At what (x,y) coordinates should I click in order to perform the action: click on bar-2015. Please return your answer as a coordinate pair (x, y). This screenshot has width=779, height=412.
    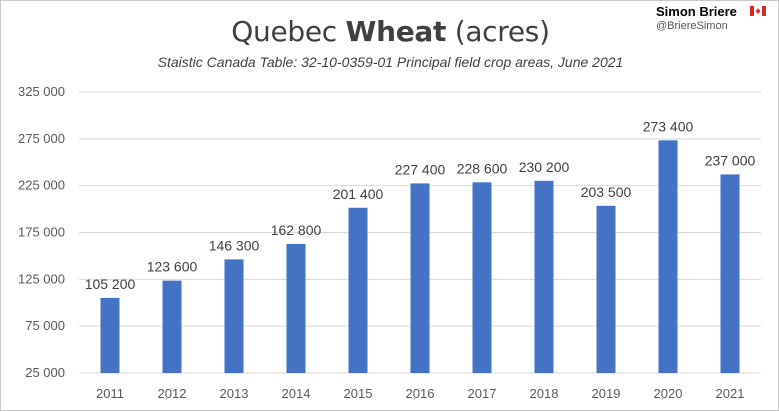
    Looking at the image, I should click on (358, 290).